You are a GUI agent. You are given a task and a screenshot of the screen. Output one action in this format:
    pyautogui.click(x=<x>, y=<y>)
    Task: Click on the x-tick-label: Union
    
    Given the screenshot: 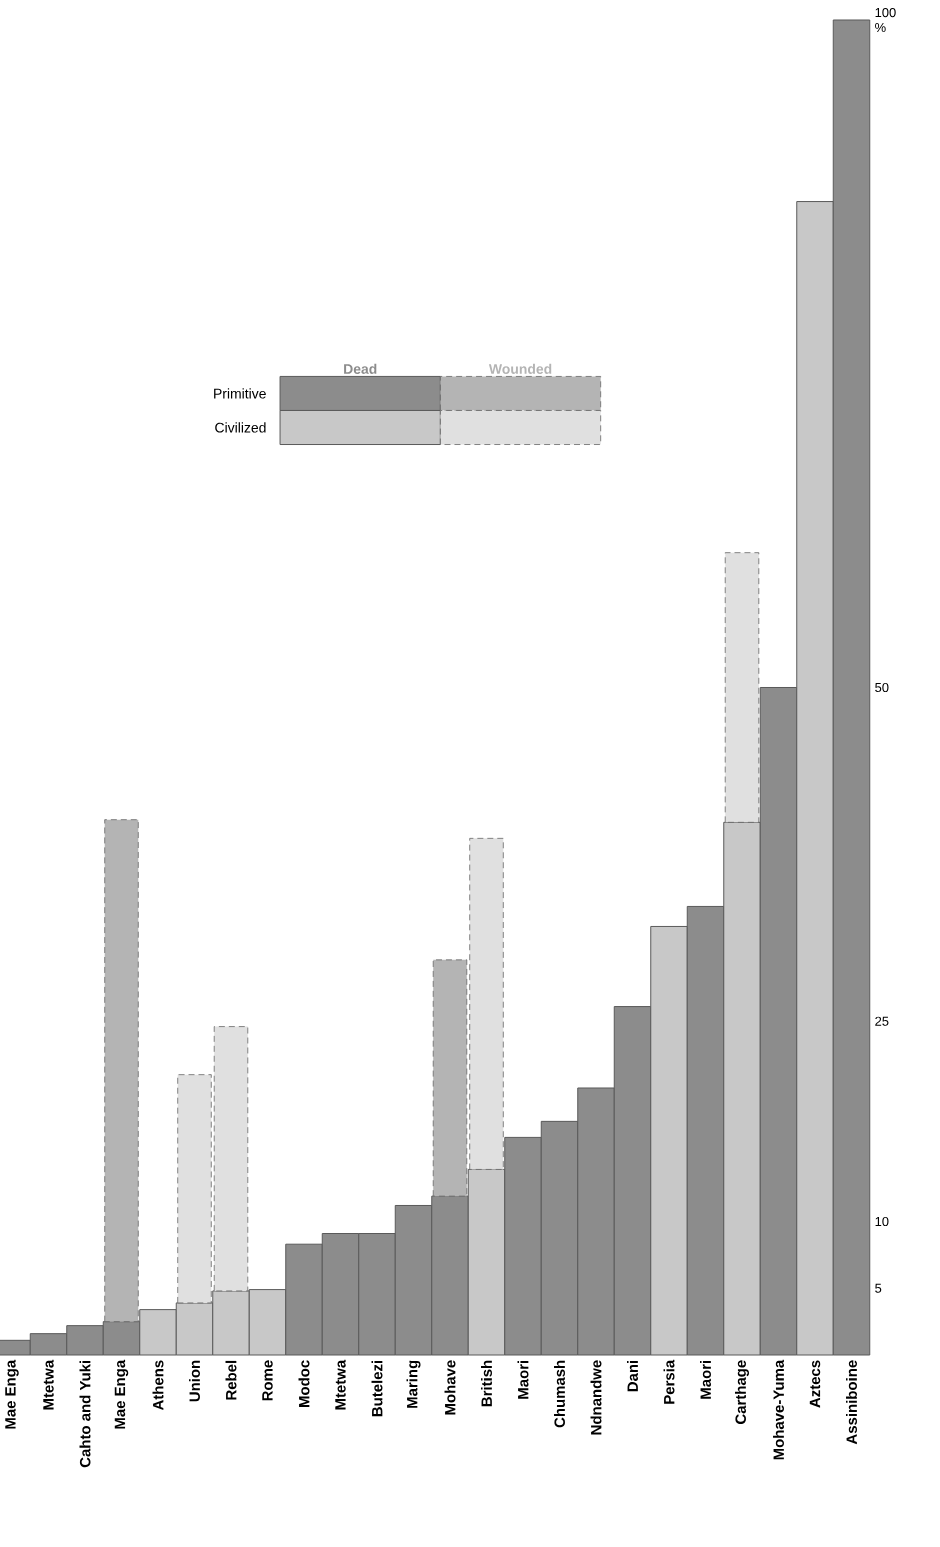 What is the action you would take?
    pyautogui.click(x=194, y=1381)
    